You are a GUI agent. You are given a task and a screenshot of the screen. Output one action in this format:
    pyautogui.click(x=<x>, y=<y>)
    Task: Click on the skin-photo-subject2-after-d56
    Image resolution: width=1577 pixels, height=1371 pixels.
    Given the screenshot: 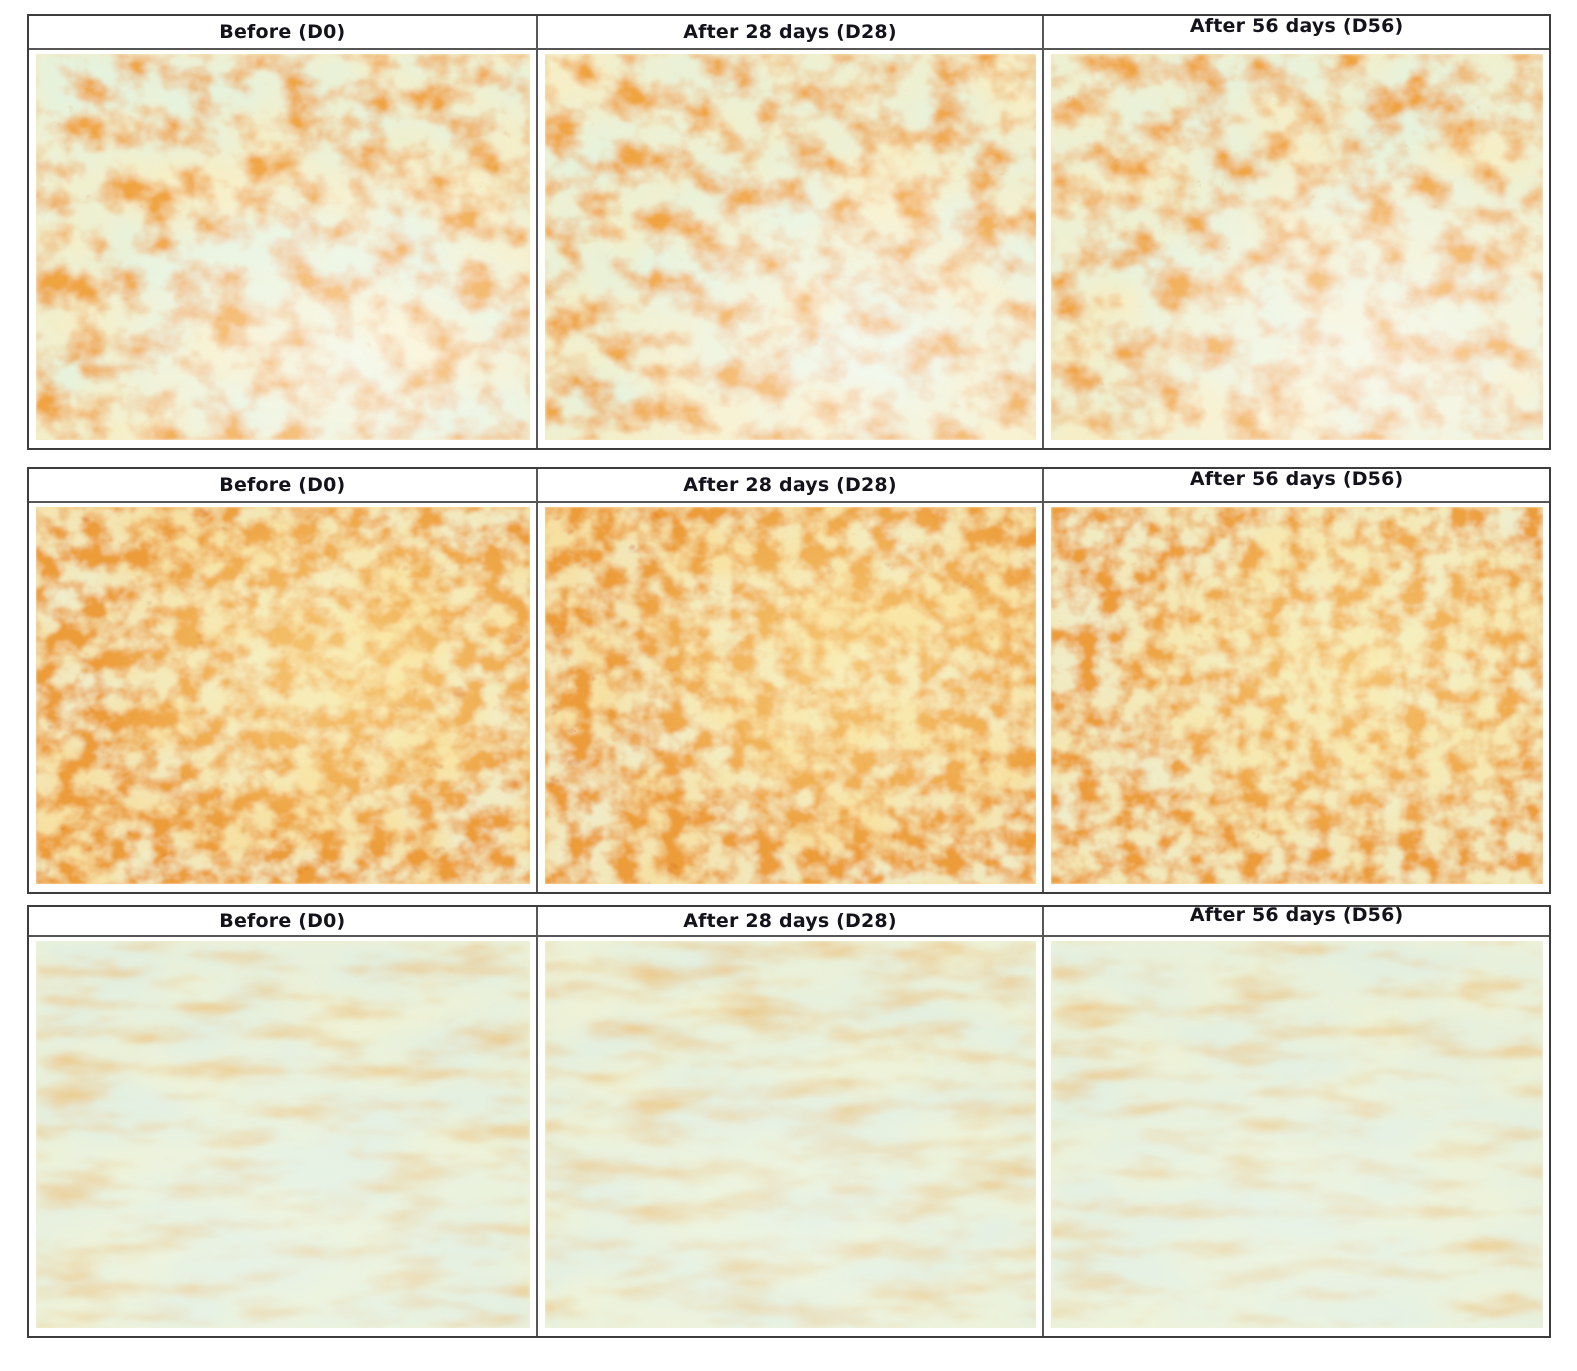 What is the action you would take?
    pyautogui.click(x=1297, y=695)
    